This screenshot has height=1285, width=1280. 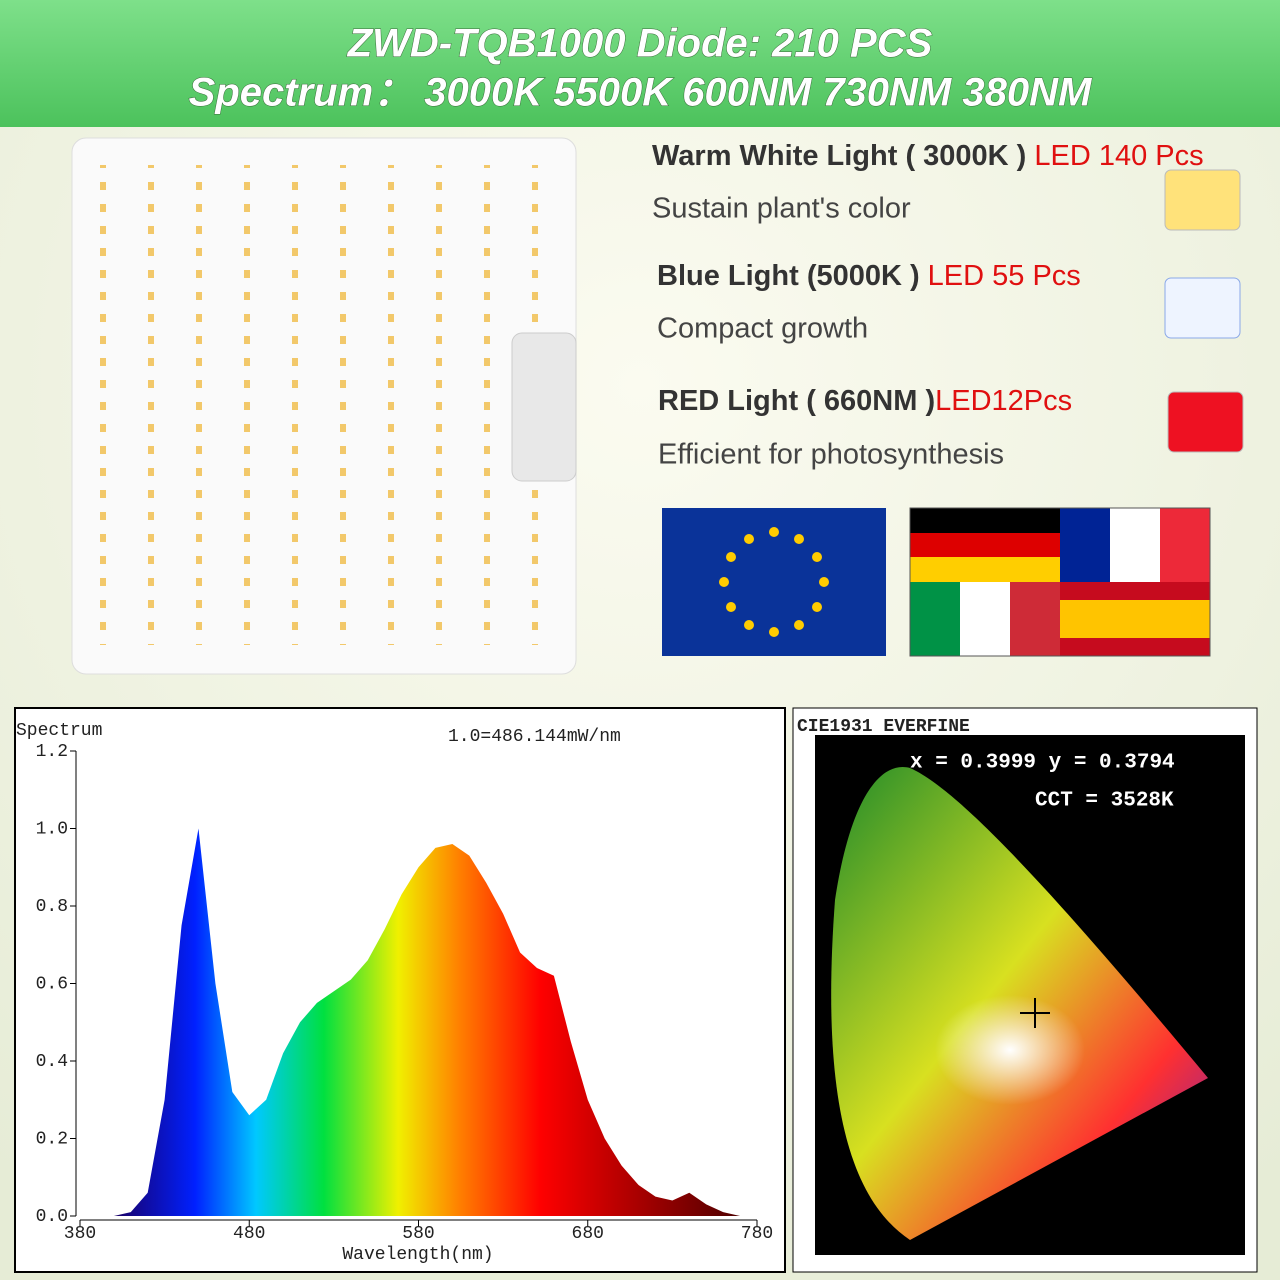 I want to click on feature-desc: Efficient for photosynthesis, so click(x=831, y=455).